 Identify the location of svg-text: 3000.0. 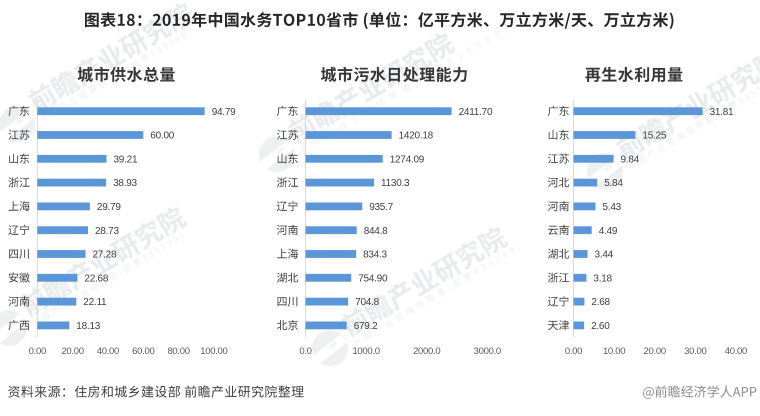
(487, 351).